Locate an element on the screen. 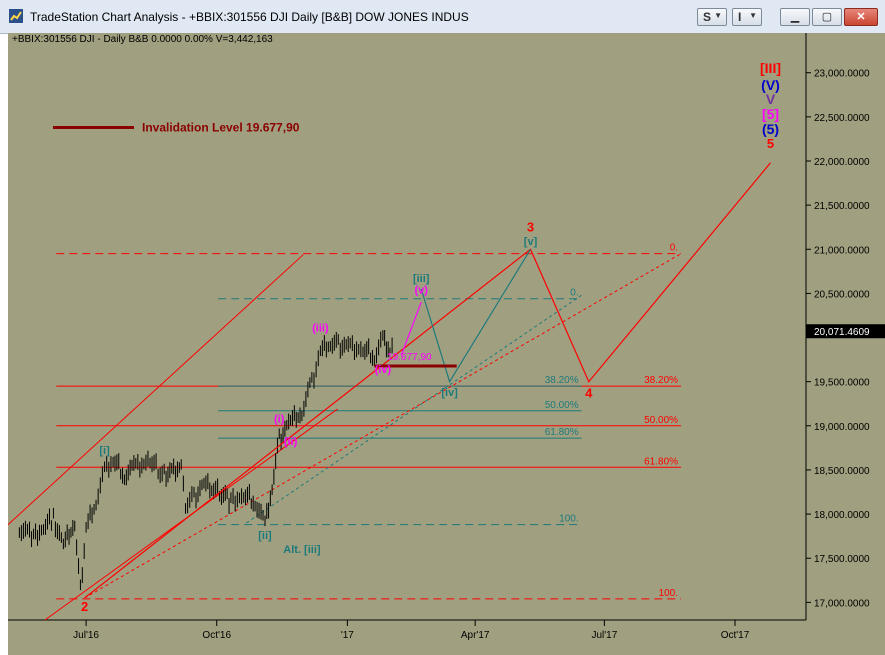 The height and width of the screenshot is (655, 885). wave-label: [v] is located at coordinates (531, 242).